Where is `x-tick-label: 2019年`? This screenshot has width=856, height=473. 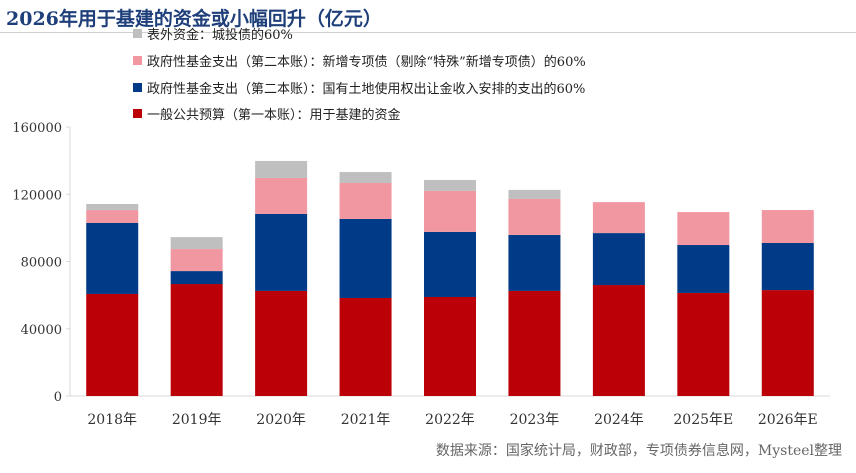 x-tick-label: 2019年 is located at coordinates (197, 420).